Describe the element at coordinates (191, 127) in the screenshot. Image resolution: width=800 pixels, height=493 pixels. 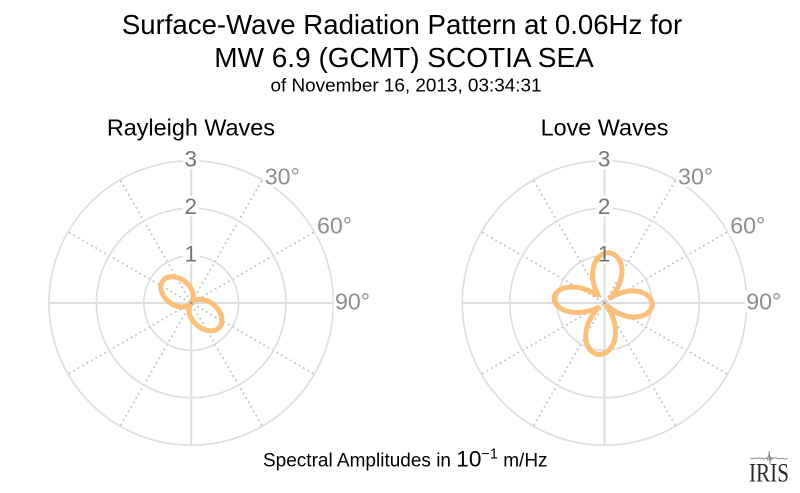
I see `svg-text: Rayleigh Waves` at that location.